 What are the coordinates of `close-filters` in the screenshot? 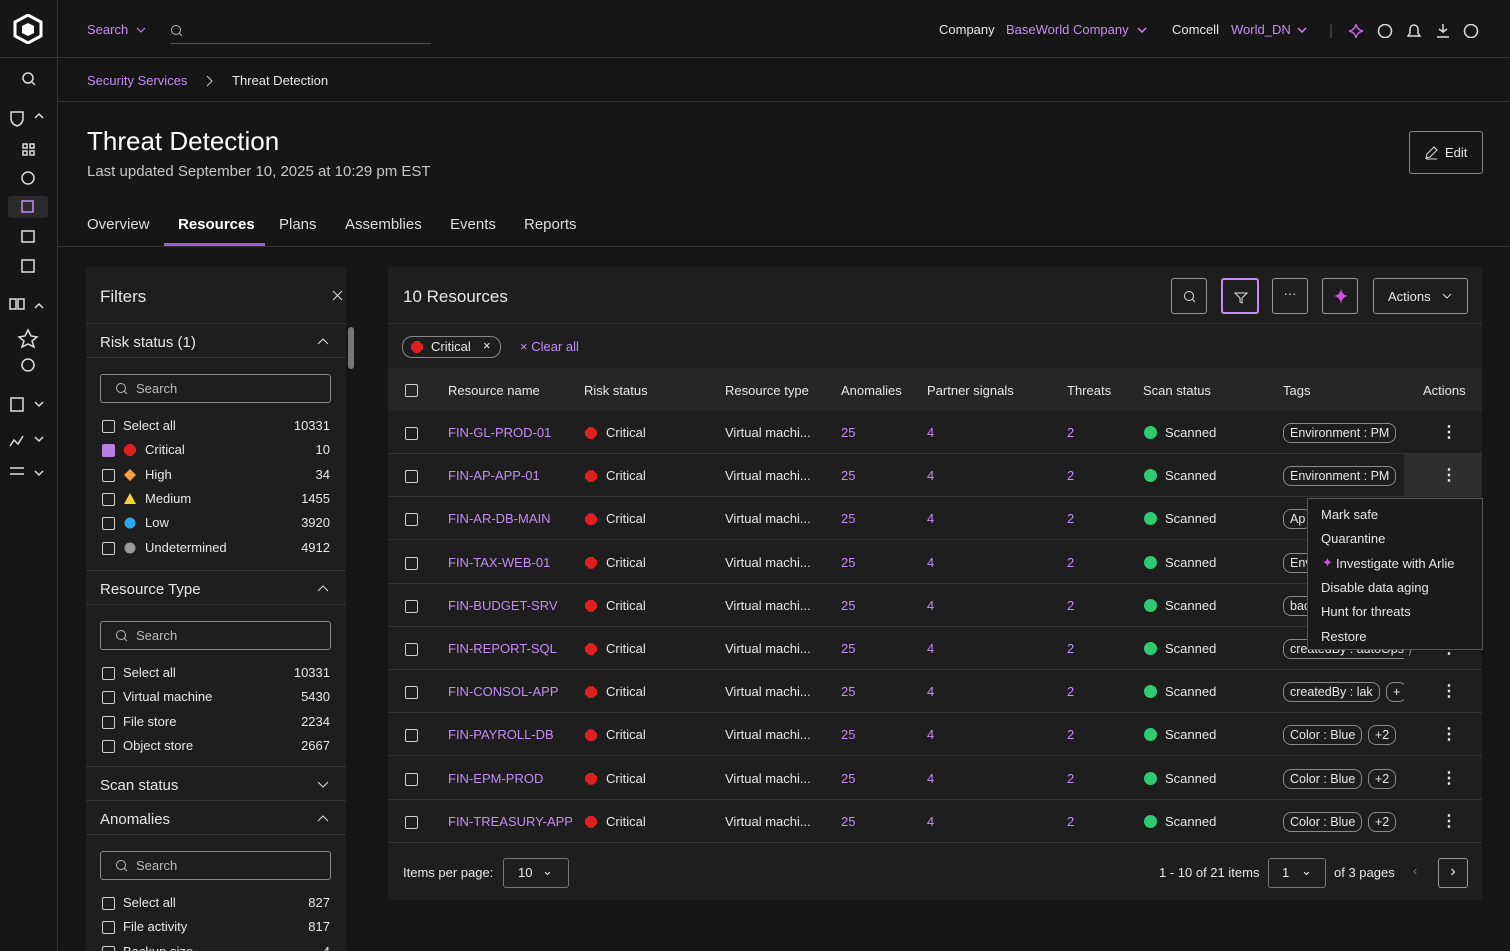 It's located at (338, 296).